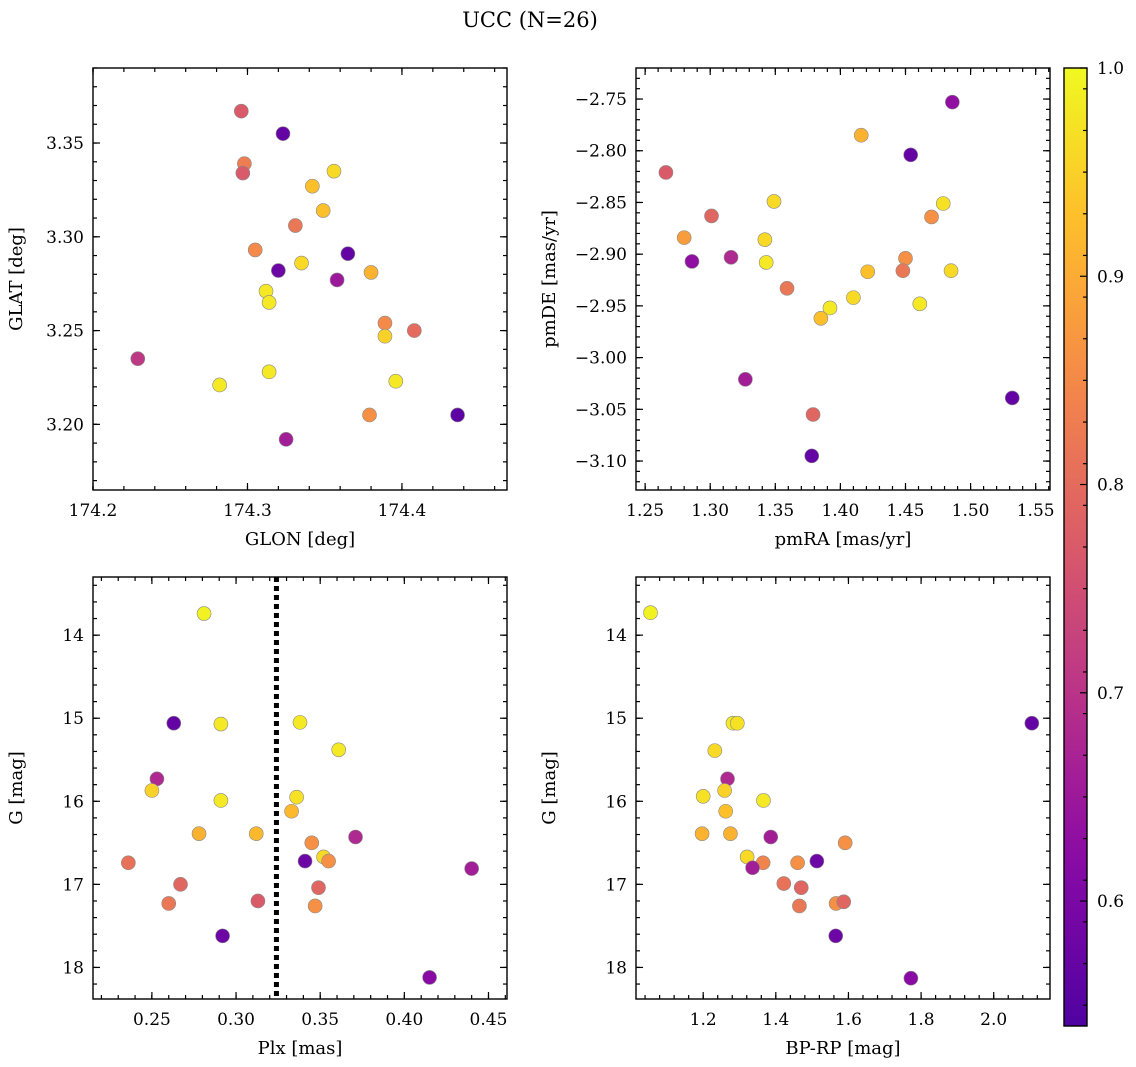  What do you see at coordinates (1075, 547) in the screenshot?
I see `colorbar-gradient` at bounding box center [1075, 547].